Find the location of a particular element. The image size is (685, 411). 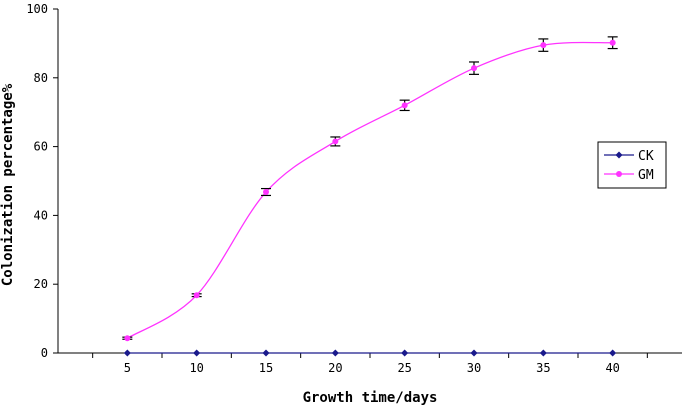

x-tick-label: 40 is located at coordinates (612, 368).